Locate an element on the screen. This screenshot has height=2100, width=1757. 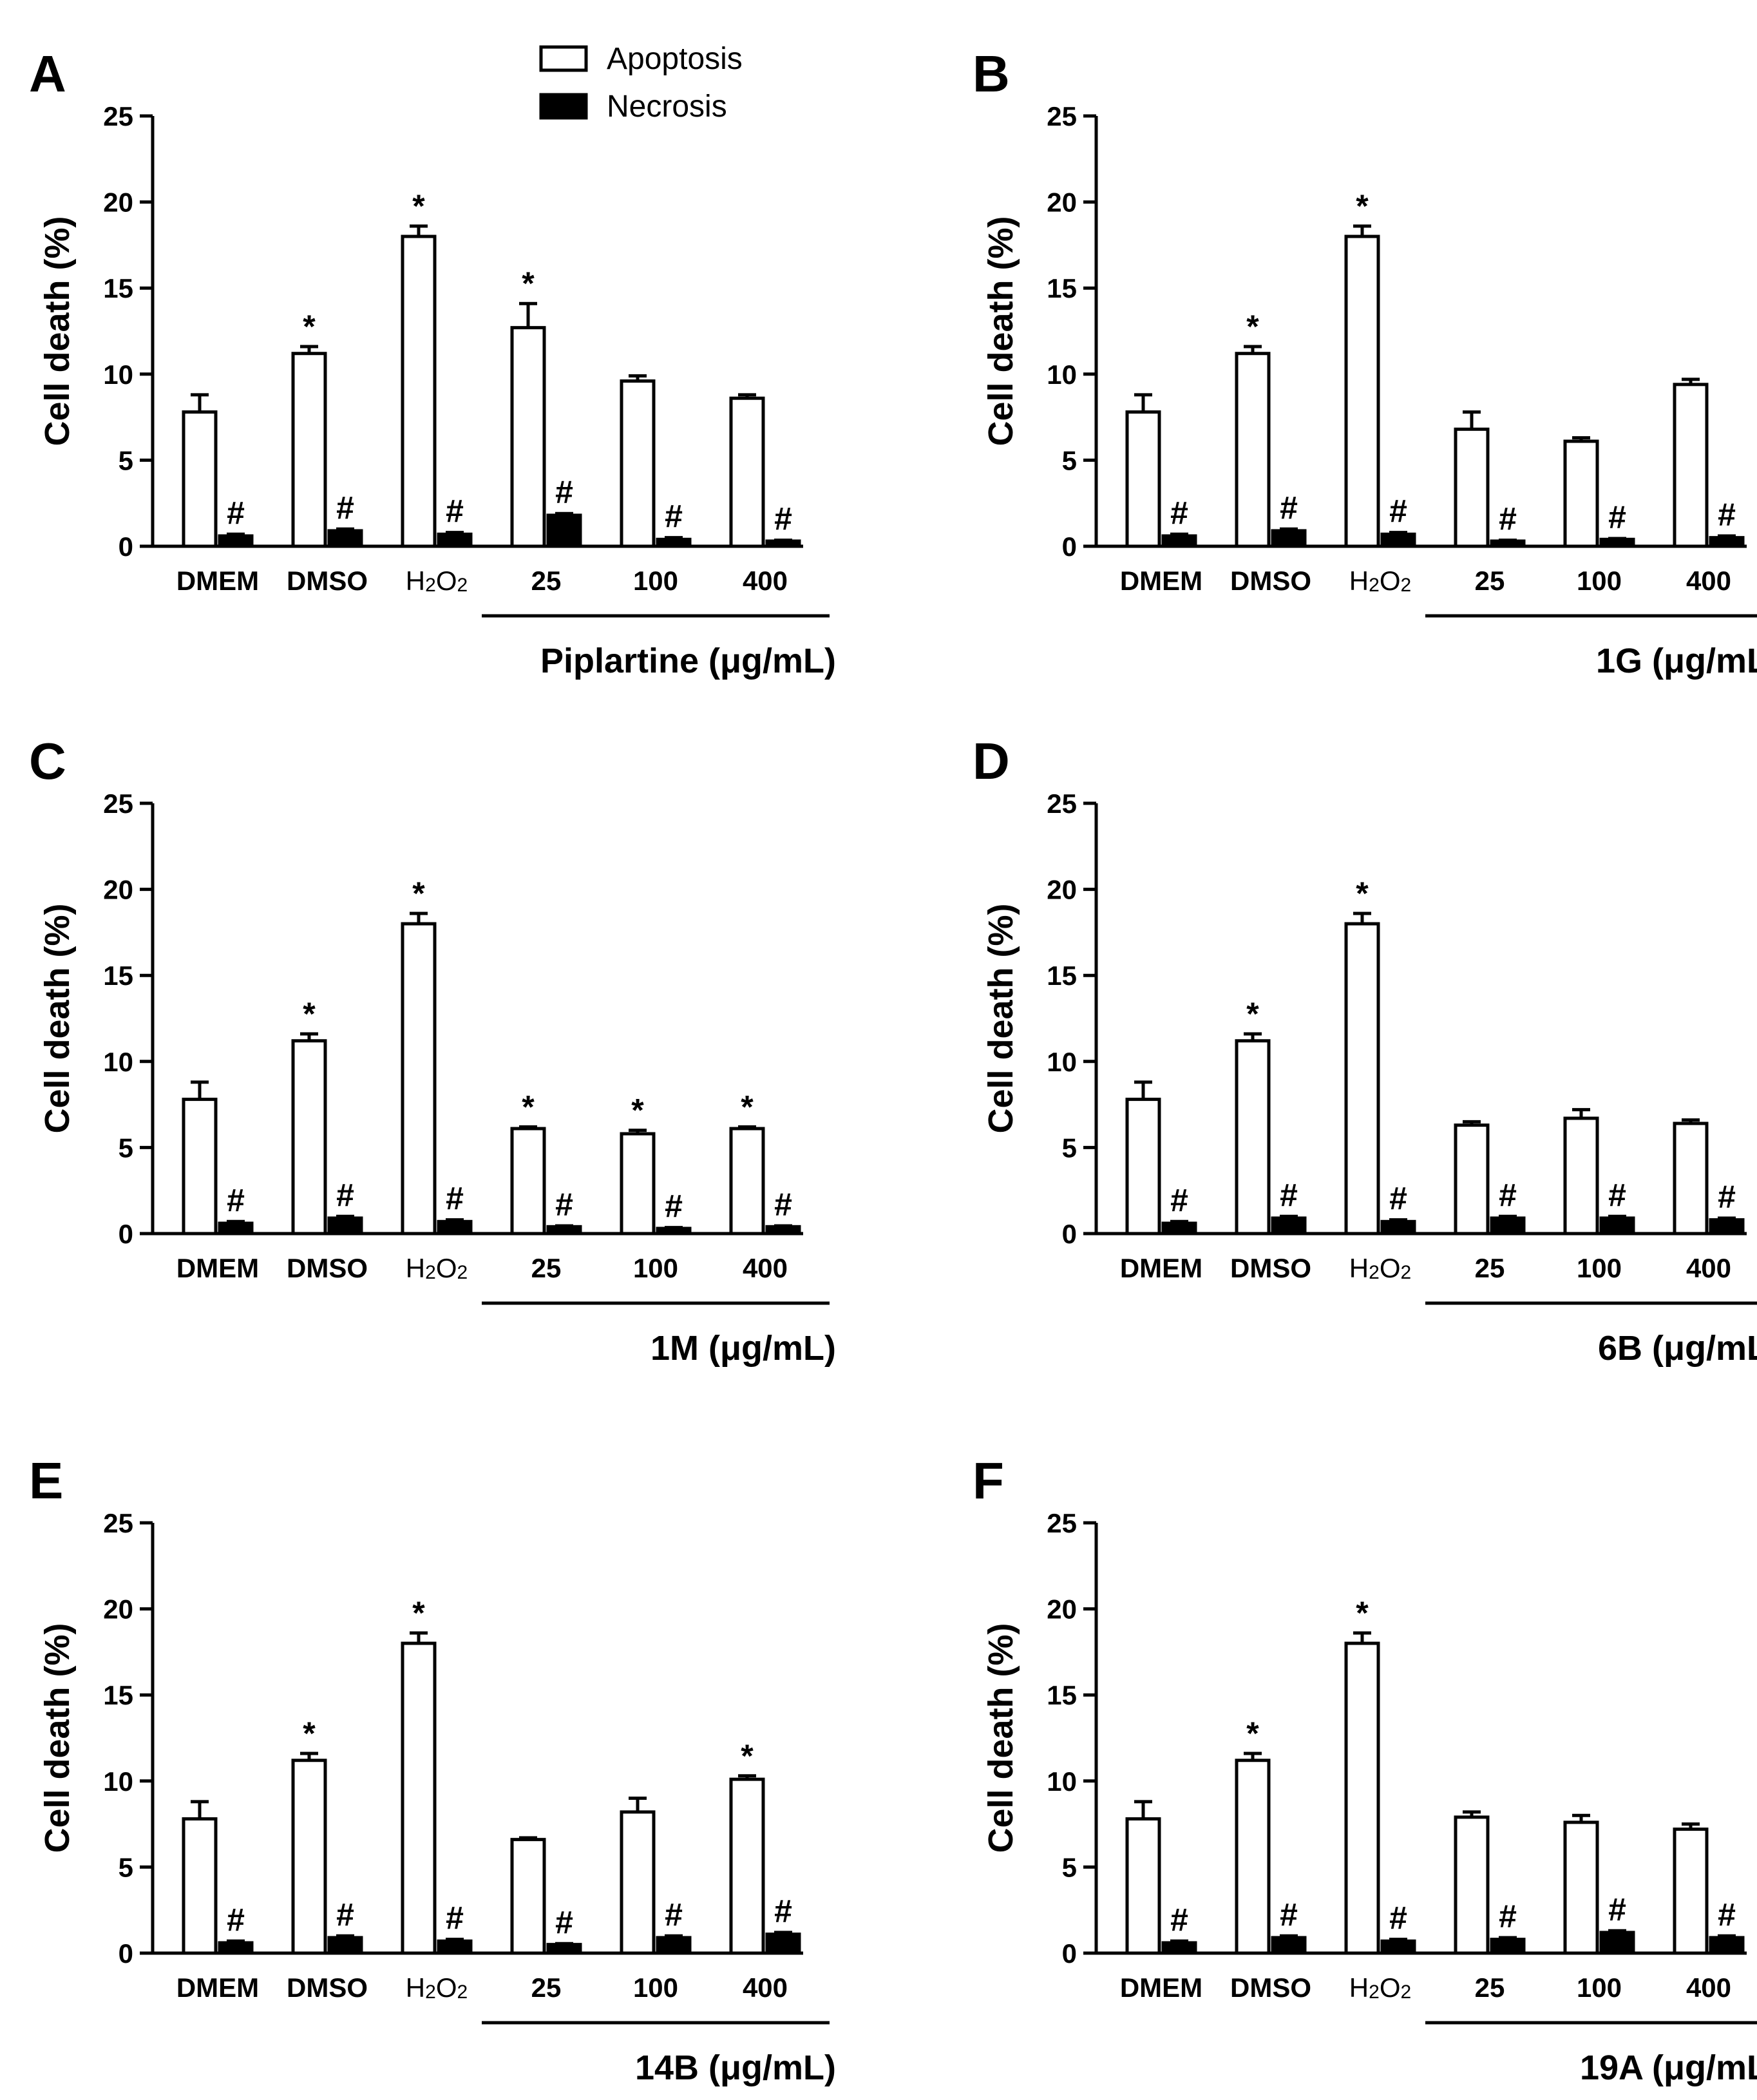
category-label-d-2: H2O2 is located at coordinates (1380, 1268).